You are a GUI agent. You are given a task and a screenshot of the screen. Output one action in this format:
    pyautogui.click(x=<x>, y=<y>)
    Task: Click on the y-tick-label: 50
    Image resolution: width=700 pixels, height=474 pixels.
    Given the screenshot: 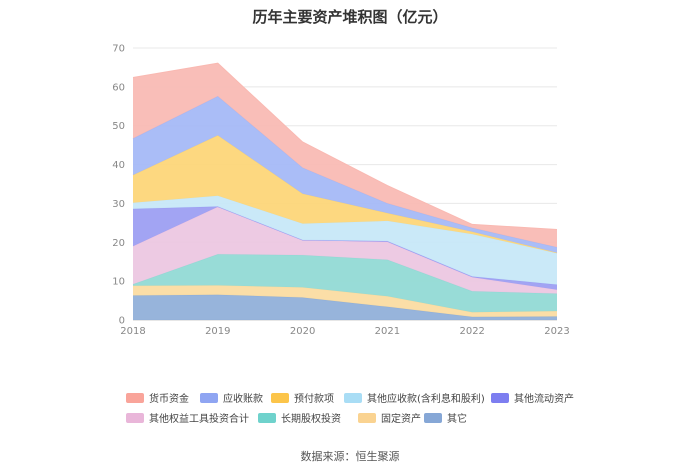 What is the action you would take?
    pyautogui.click(x=118, y=126)
    